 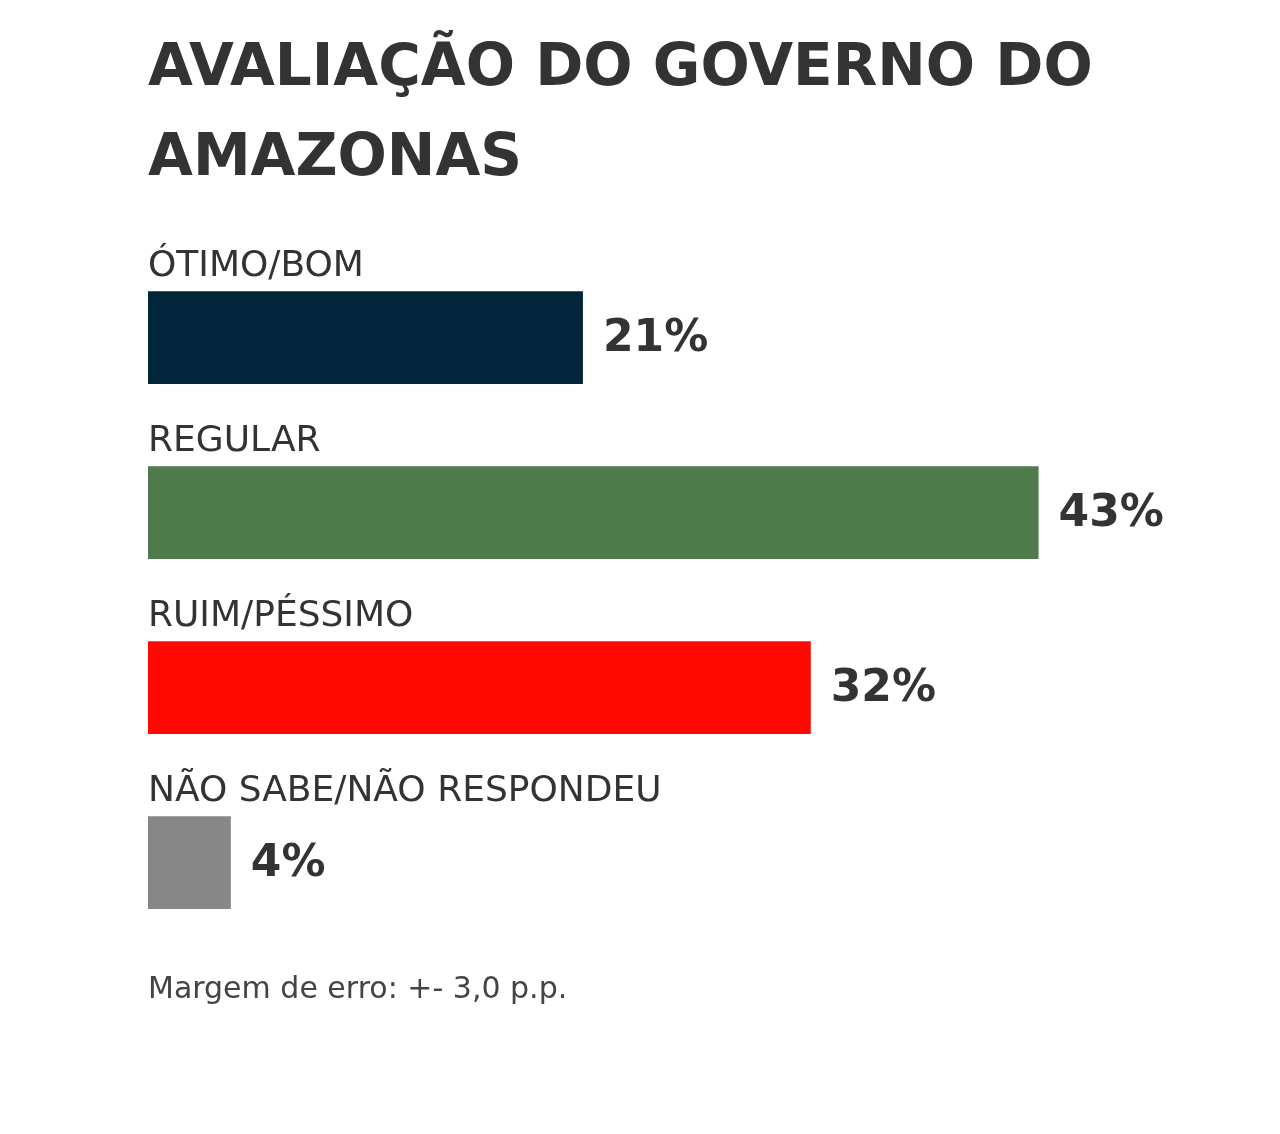 I want to click on chart-title: AVALIAÇÃO DO GOVERNO DO AMAZONAS, so click(x=621, y=110).